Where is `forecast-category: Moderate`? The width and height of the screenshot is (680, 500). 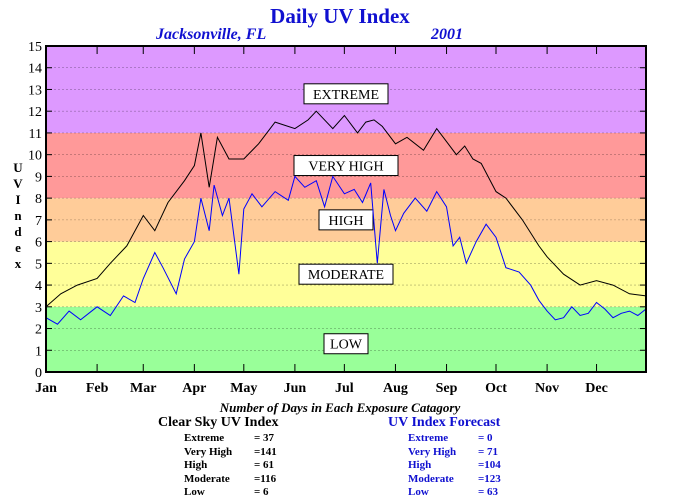 forecast-category: Moderate is located at coordinates (431, 478).